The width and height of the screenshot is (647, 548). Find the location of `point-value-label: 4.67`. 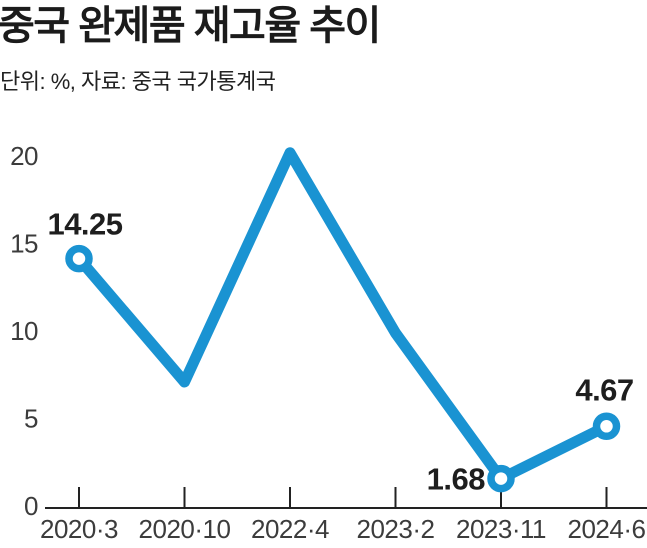

point-value-label: 4.67 is located at coordinates (604, 389).